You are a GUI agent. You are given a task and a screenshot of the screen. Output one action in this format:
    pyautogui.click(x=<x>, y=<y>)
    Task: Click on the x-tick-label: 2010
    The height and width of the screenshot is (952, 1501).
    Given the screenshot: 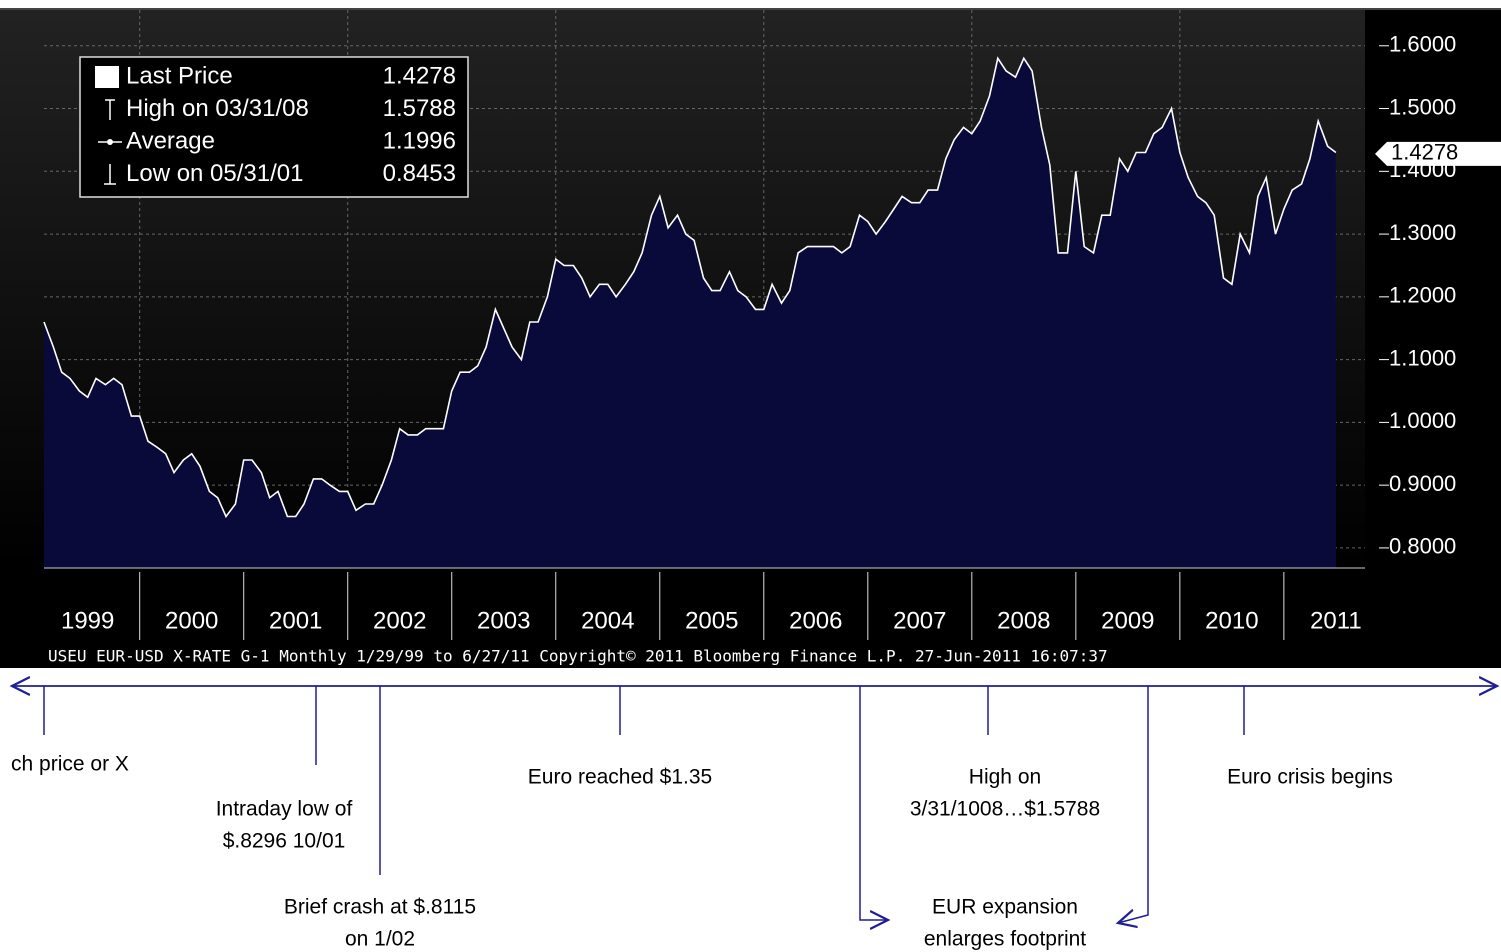 What is the action you would take?
    pyautogui.click(x=1231, y=620)
    